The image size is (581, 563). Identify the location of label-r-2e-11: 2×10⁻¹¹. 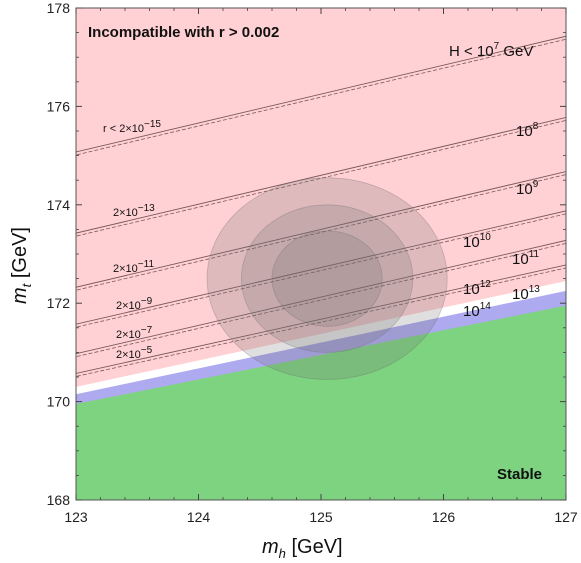
(133, 267).